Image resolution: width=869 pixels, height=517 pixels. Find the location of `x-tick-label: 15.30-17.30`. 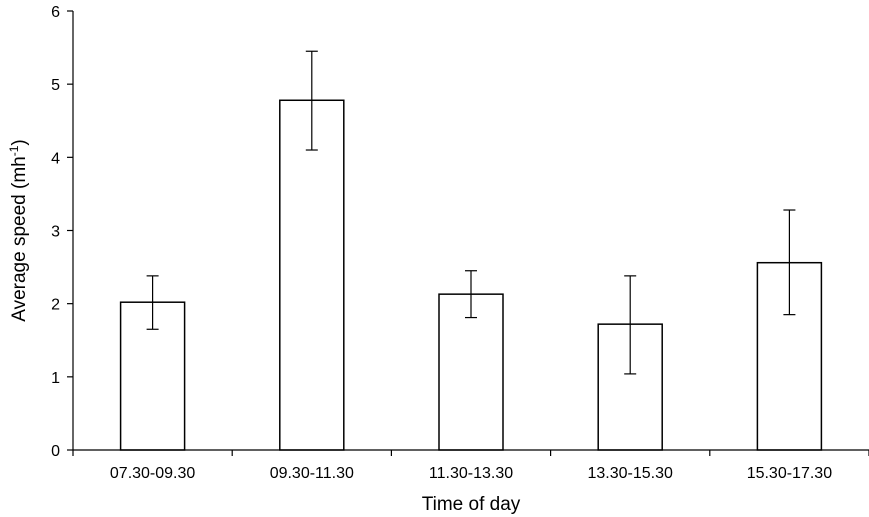

x-tick-label: 15.30-17.30 is located at coordinates (790, 473).